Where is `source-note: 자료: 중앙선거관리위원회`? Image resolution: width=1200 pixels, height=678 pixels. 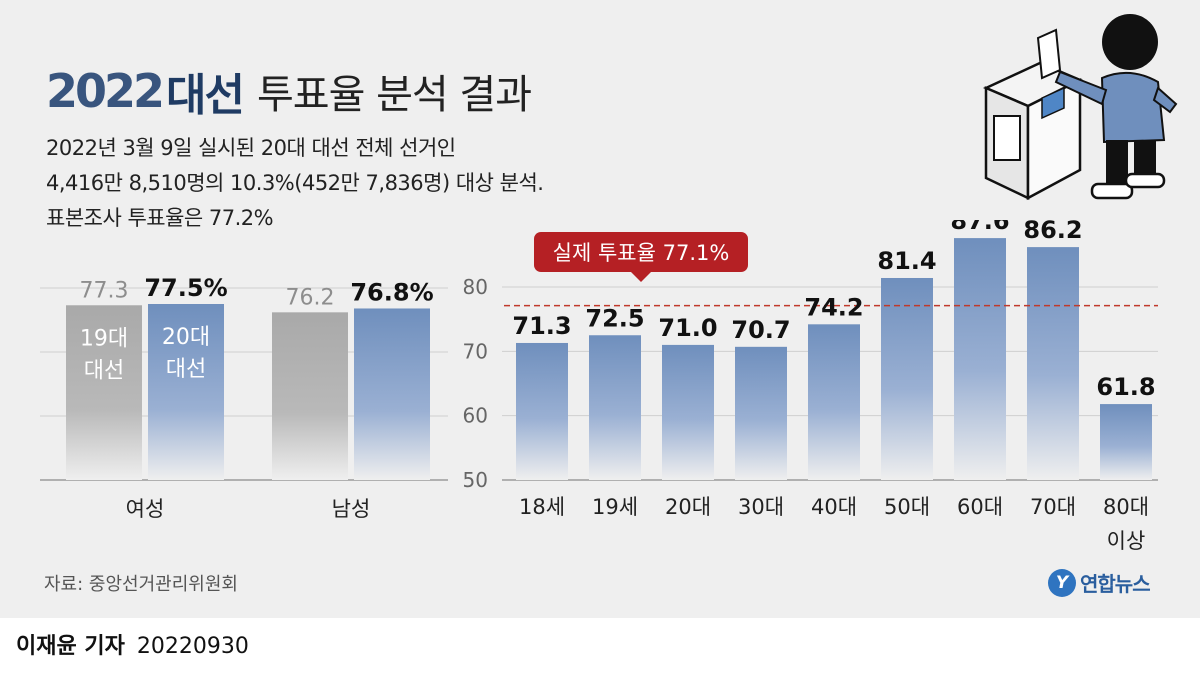
source-note: 자료: 중앙선거관리위원회 is located at coordinates (141, 584).